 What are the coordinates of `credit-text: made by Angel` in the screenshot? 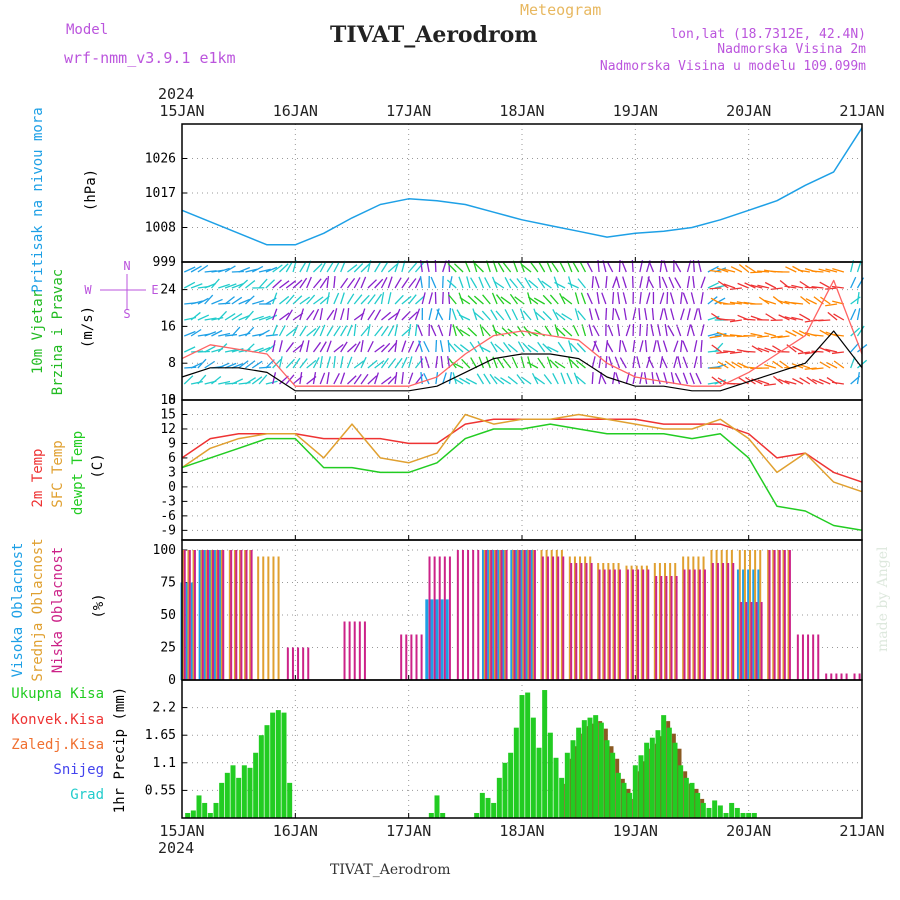 It's located at (883, 599).